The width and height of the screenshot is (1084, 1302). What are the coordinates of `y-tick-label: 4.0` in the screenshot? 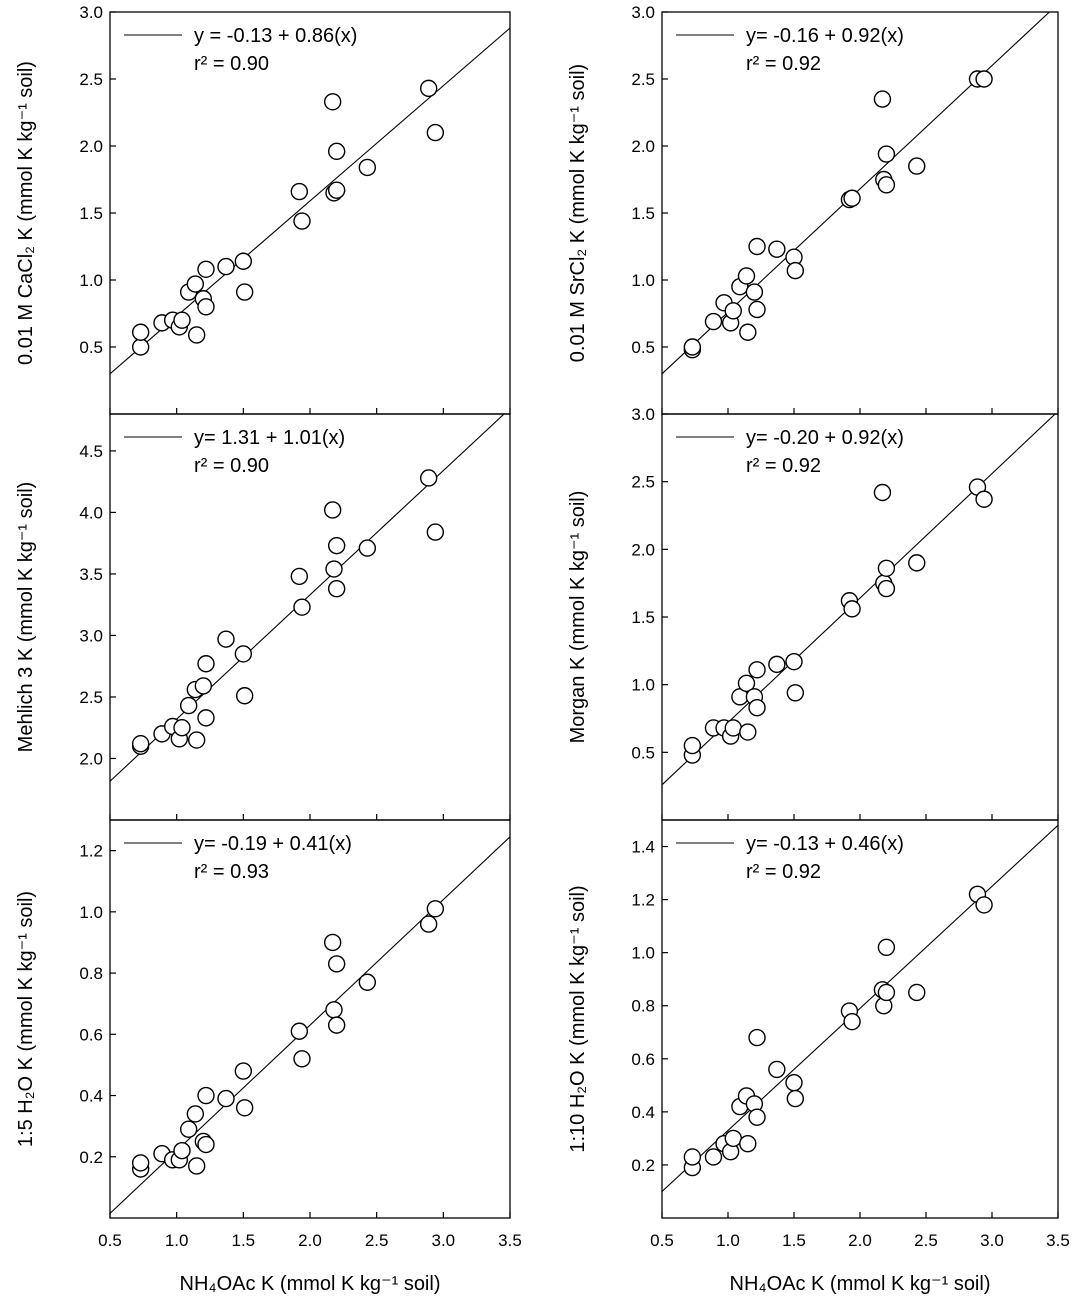 It's located at (91, 512).